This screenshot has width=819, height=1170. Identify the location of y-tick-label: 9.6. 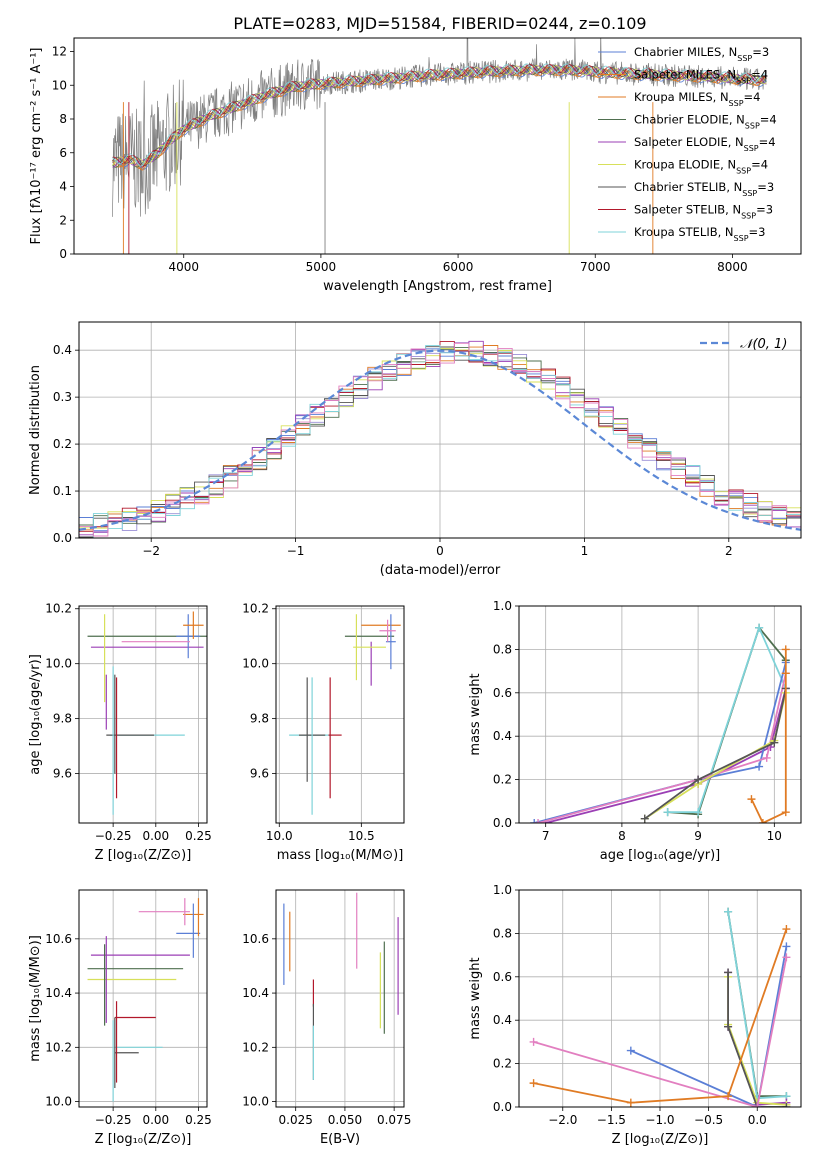
(62, 774).